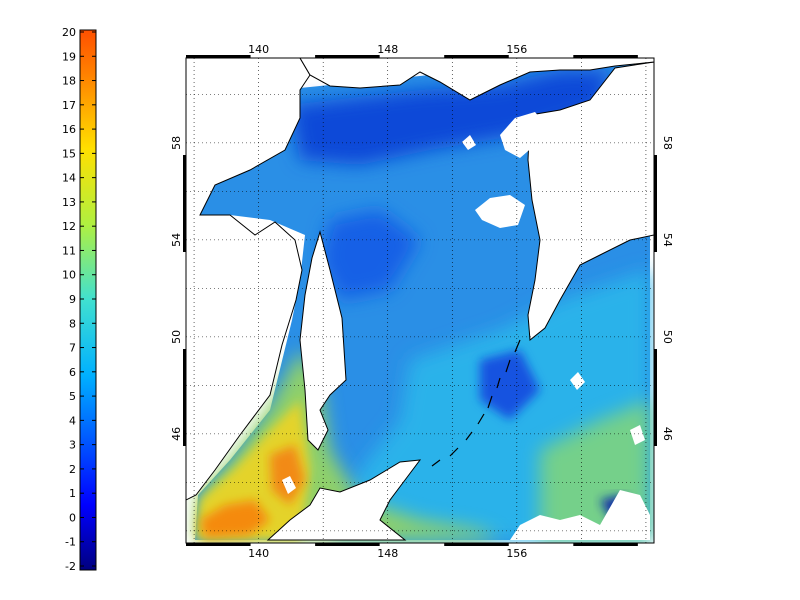  What do you see at coordinates (70, 542) in the screenshot?
I see `colorbar-tick-label: -1` at bounding box center [70, 542].